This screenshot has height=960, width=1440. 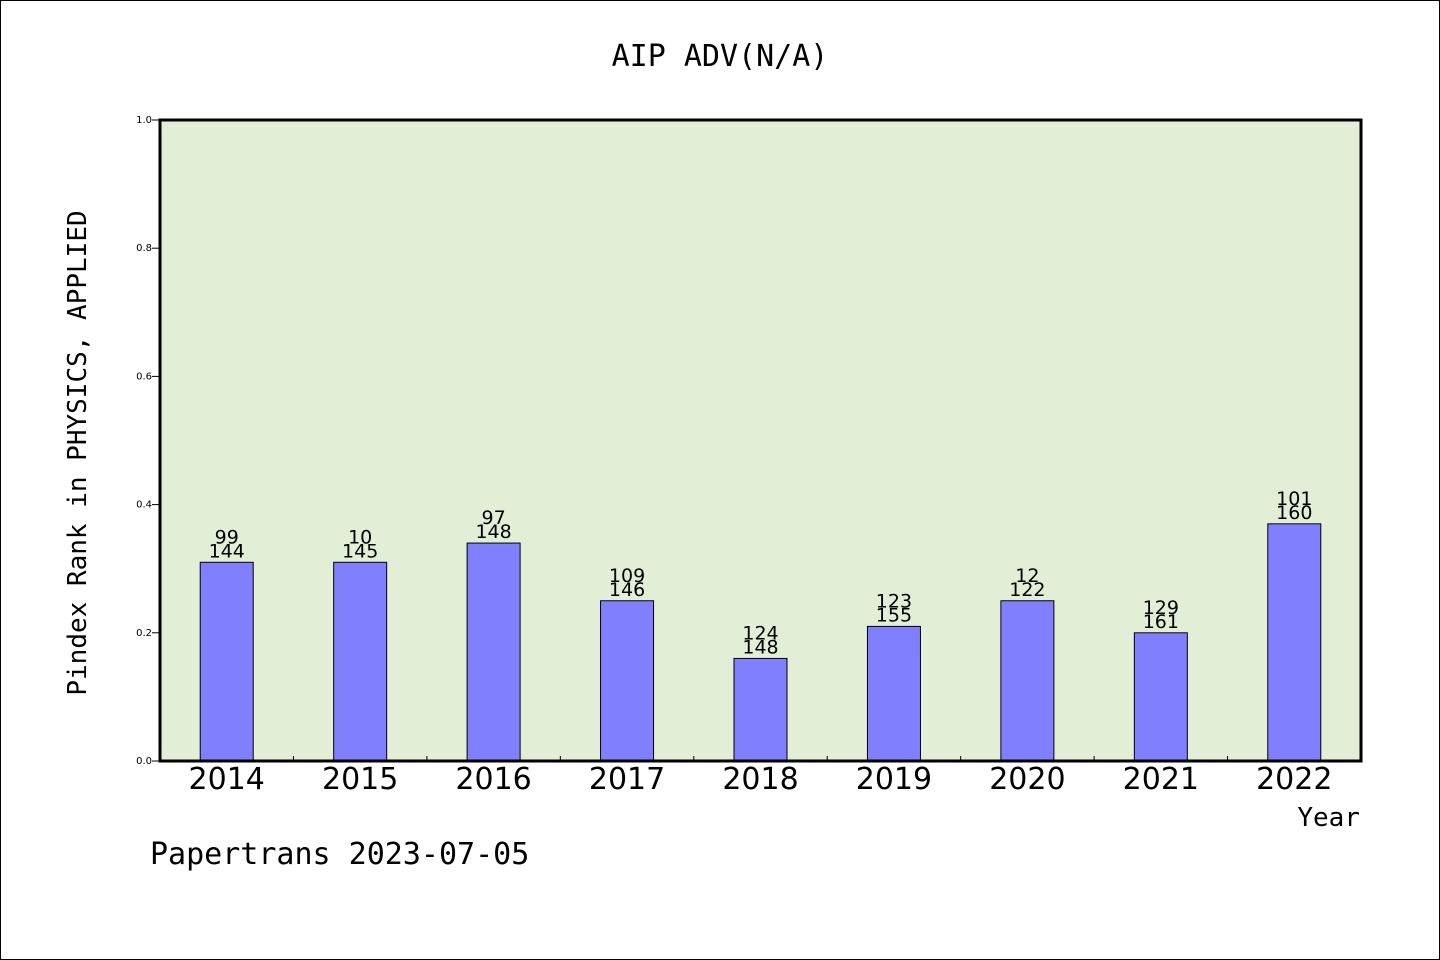 I want to click on bar-label-bottom: 160, so click(x=1294, y=513).